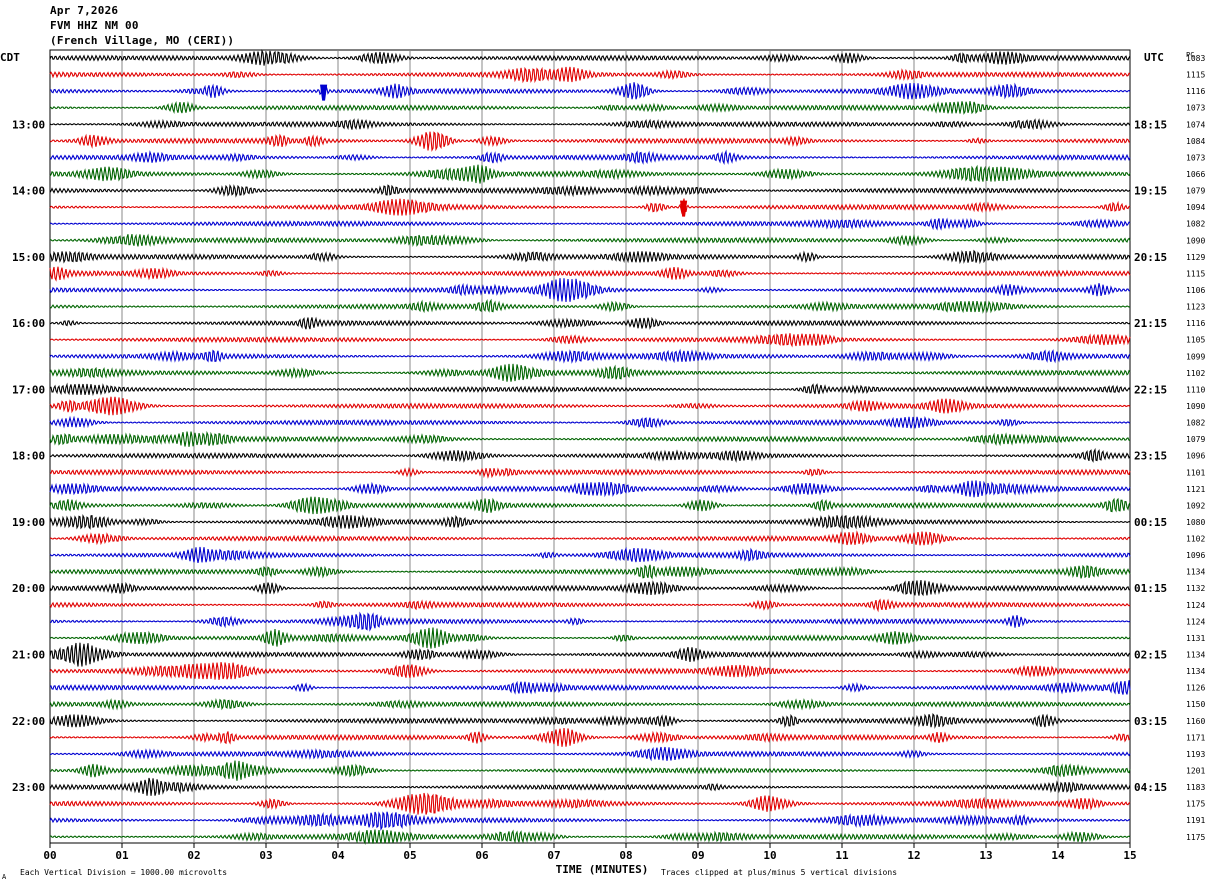 The height and width of the screenshot is (886, 1210). What do you see at coordinates (28, 191) in the screenshot?
I see `cdt-hour-label: 14:00` at bounding box center [28, 191].